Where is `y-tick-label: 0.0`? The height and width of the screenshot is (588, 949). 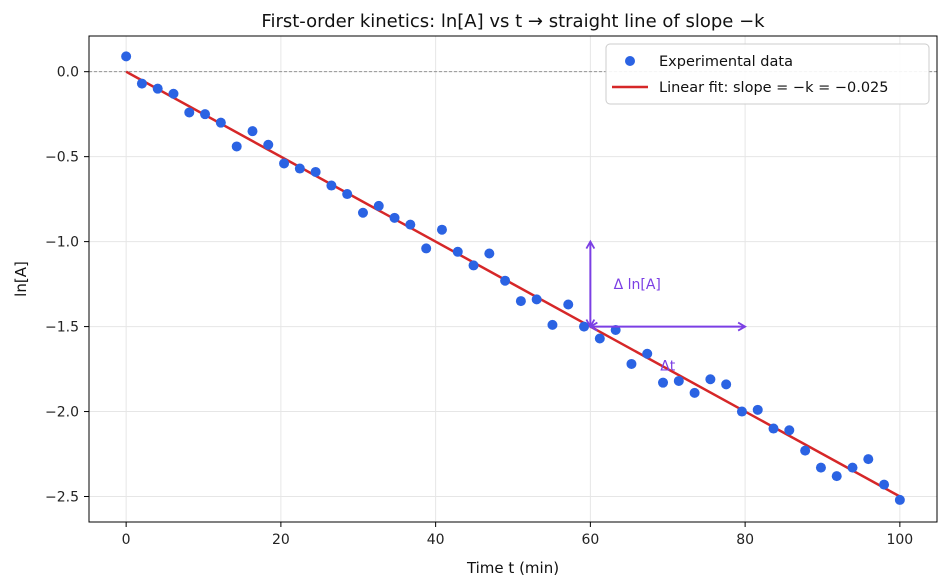 y-tick-label: 0.0 is located at coordinates (68, 73).